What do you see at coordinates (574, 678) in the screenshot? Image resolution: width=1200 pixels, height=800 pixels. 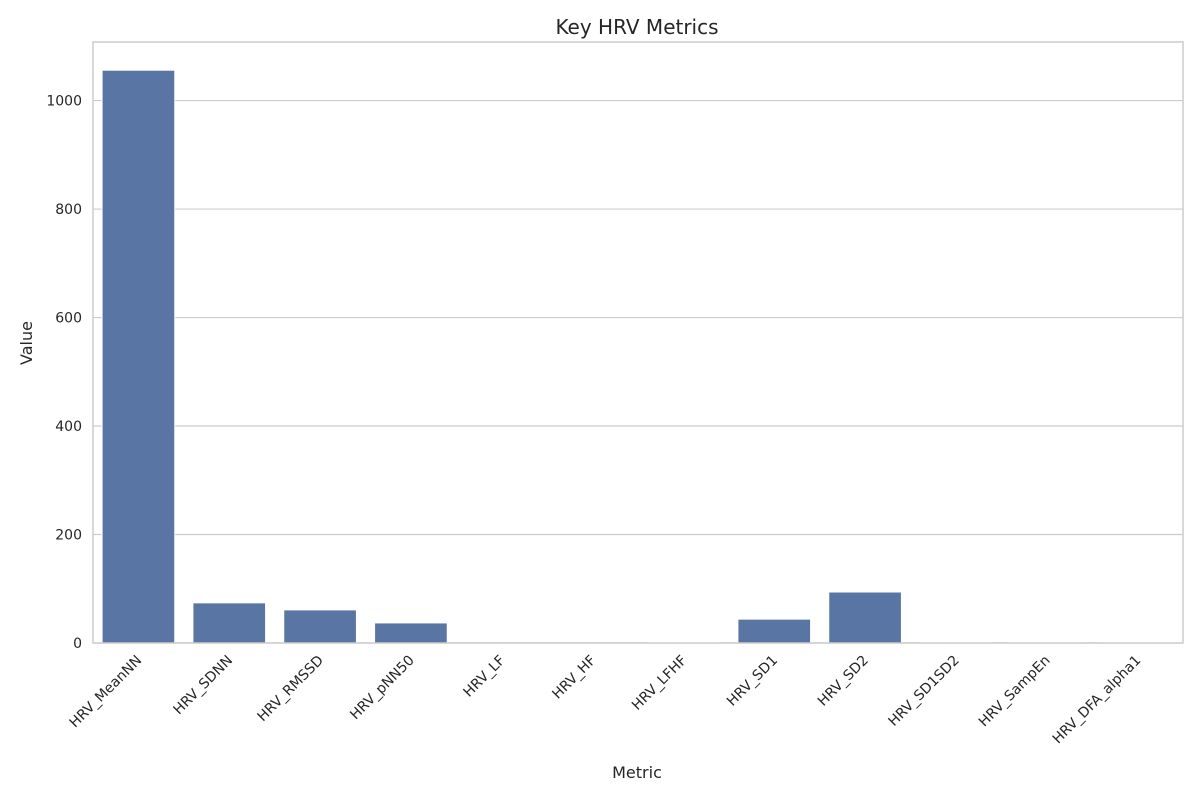 I see `x-tick-label: HRV_HF` at bounding box center [574, 678].